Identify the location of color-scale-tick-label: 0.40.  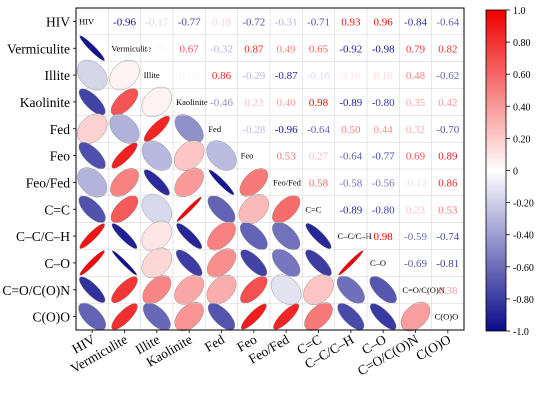
(522, 107).